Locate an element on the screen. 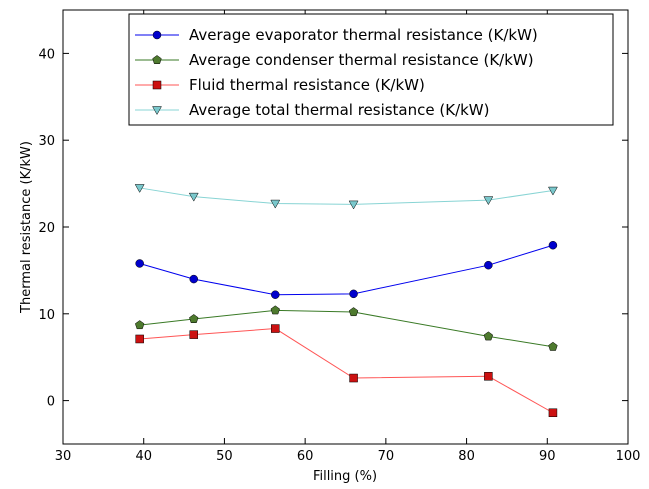 This screenshot has height=489, width=649. y-tick-label: 0 is located at coordinates (51, 402).